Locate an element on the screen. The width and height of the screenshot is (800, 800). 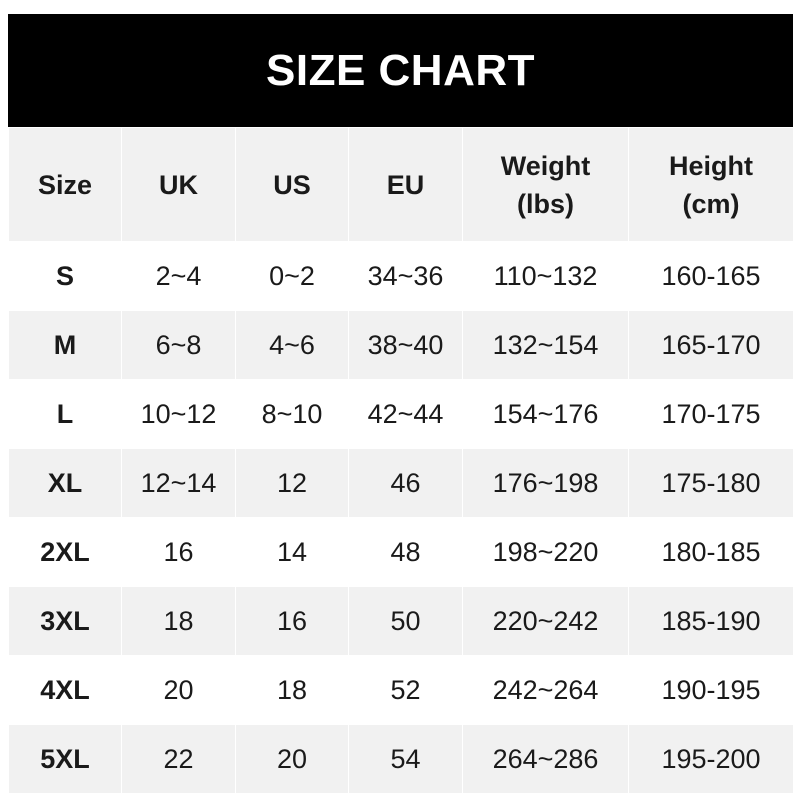
header-us-label: US is located at coordinates (292, 184).